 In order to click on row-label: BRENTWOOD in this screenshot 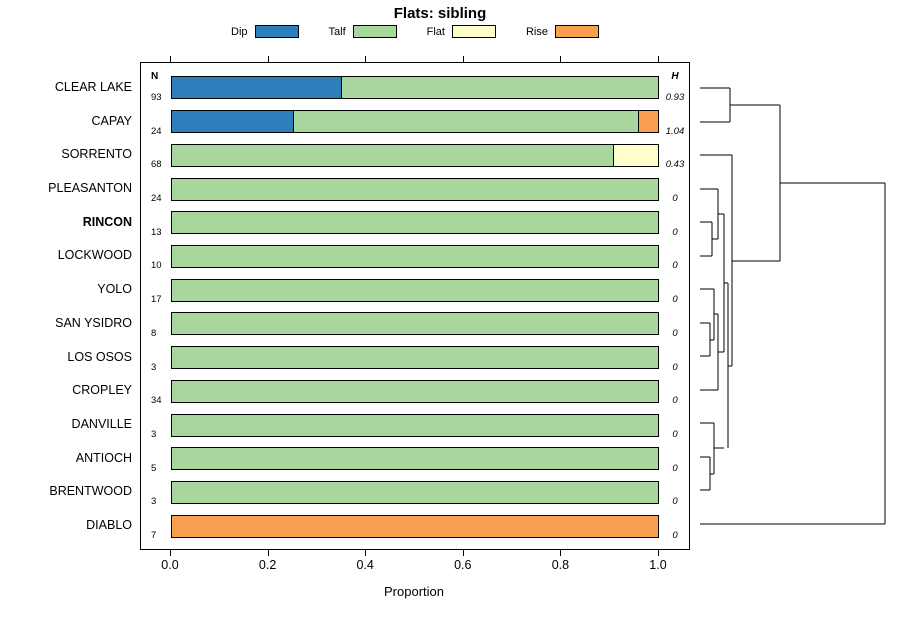, I will do `click(90, 491)`.